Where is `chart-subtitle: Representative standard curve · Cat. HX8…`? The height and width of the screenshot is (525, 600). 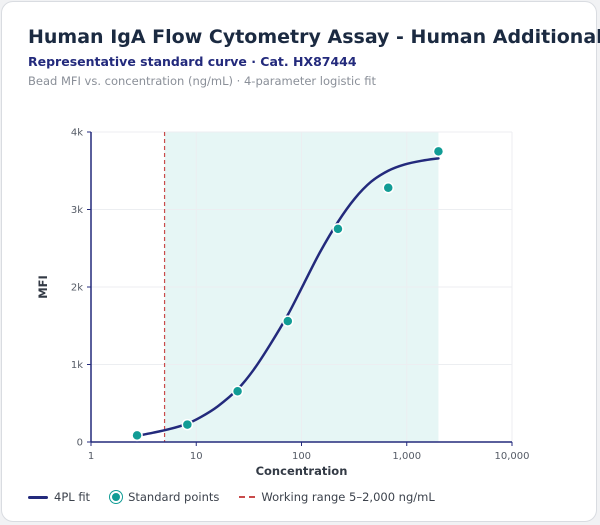
chart-subtitle: Representative standard curve · Cat. HX8… is located at coordinates (192, 61).